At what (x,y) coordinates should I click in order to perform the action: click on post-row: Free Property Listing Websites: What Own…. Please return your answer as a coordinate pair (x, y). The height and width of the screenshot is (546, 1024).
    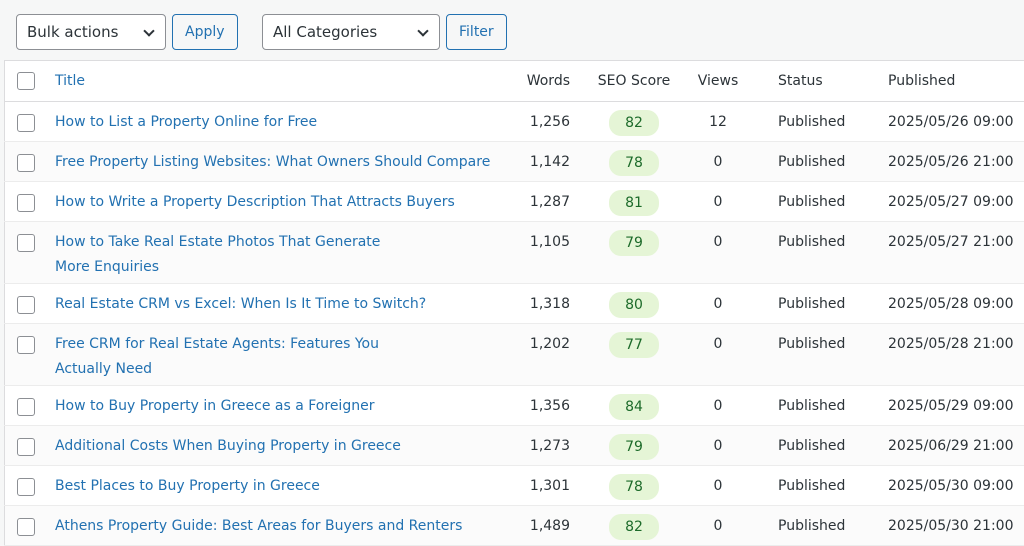
    Looking at the image, I should click on (514, 162).